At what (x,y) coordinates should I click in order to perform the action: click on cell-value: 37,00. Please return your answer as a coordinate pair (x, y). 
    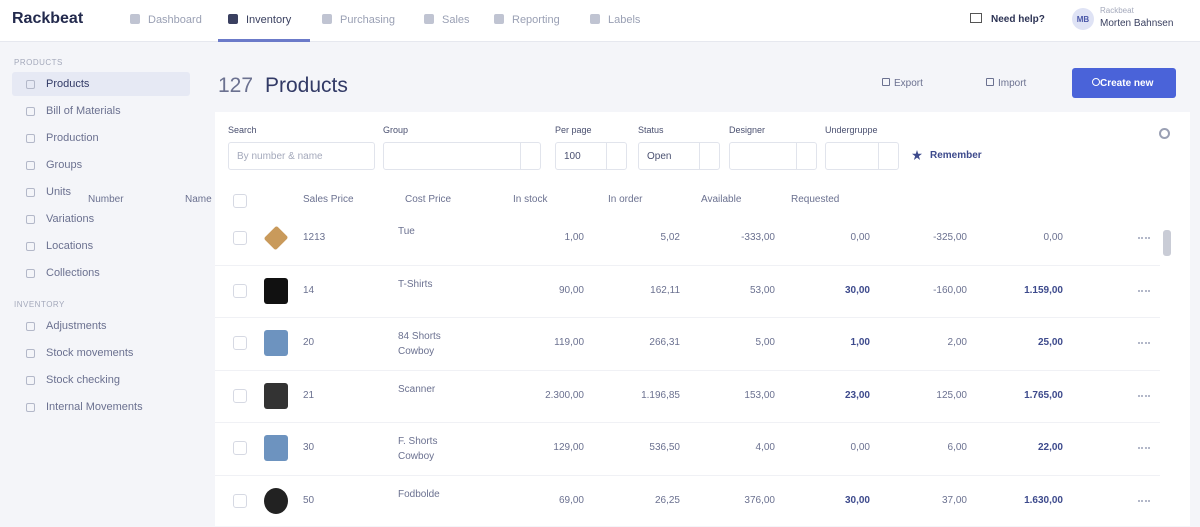
    Looking at the image, I should click on (954, 500).